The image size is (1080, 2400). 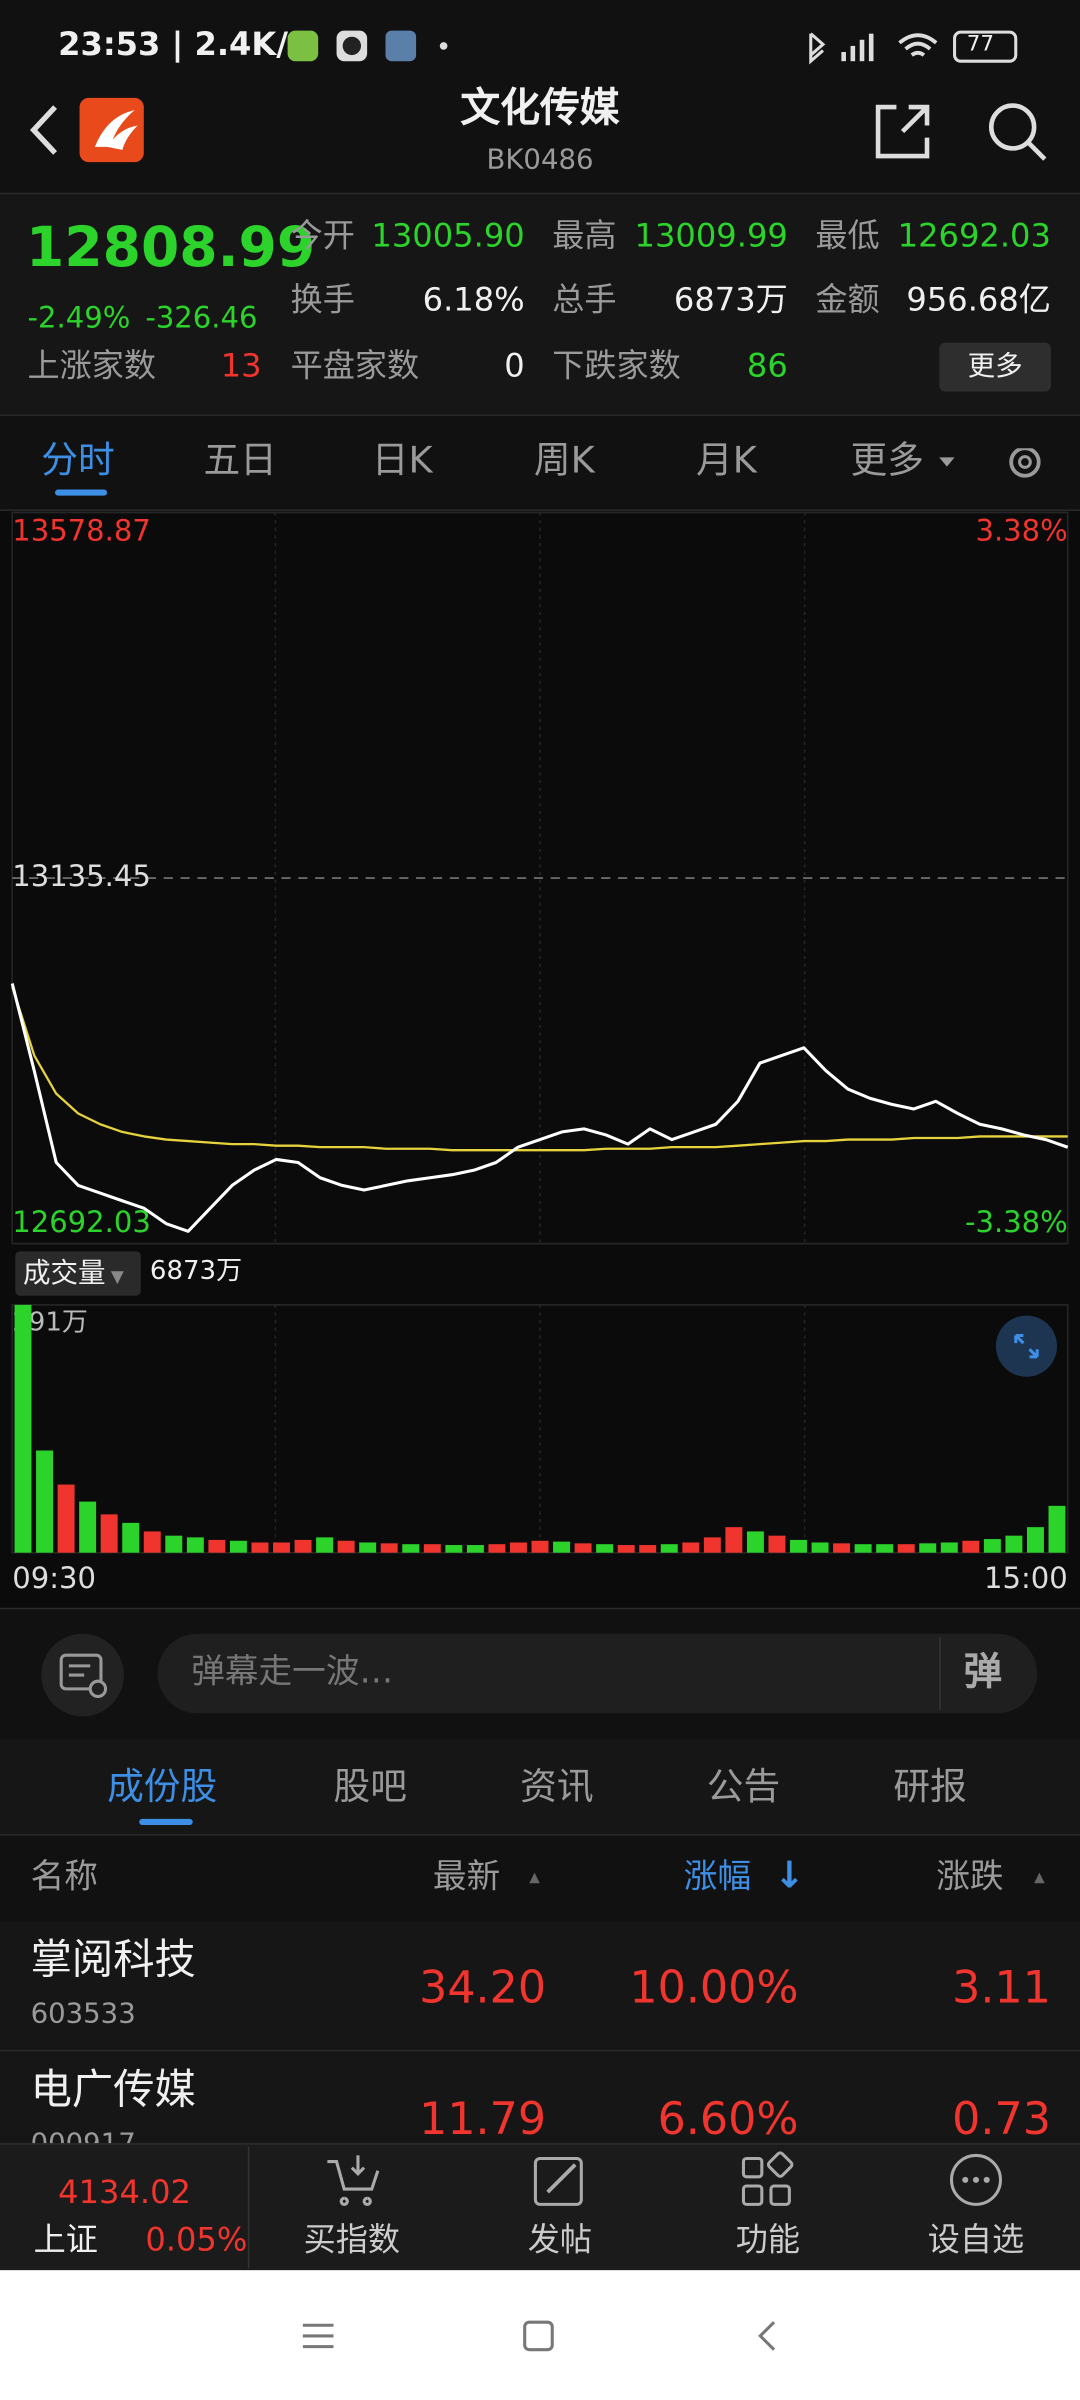 I want to click on stock-change-pct: 6.60%, so click(x=728, y=2118).